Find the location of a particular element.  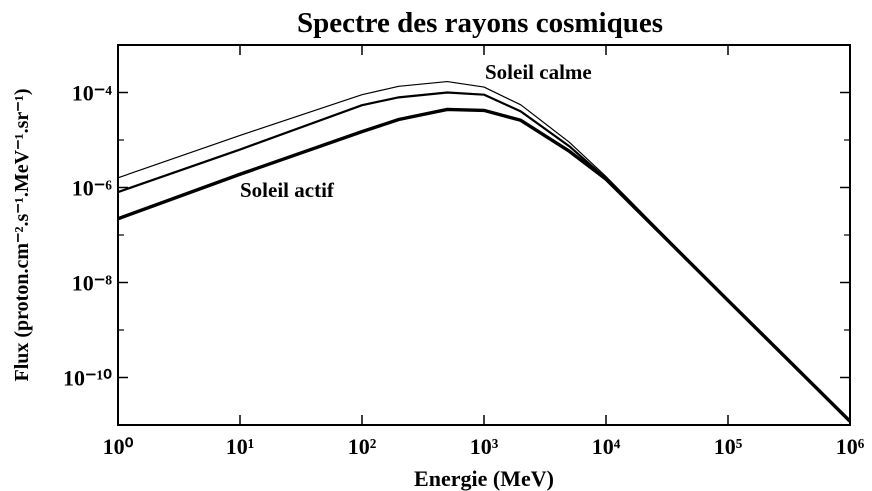

annotation: Soleil actif is located at coordinates (287, 190).